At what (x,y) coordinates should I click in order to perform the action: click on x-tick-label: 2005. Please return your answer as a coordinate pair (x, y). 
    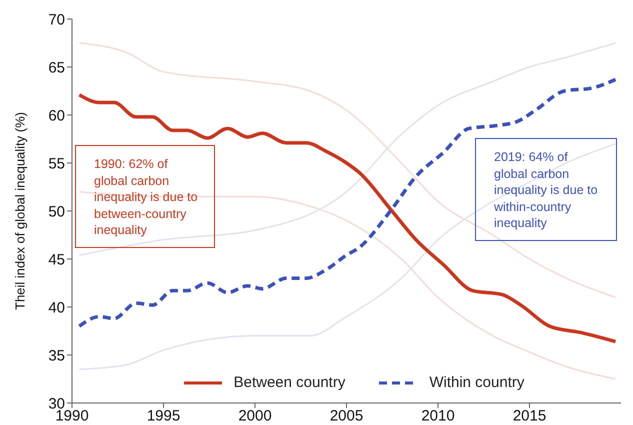
    Looking at the image, I should click on (347, 416).